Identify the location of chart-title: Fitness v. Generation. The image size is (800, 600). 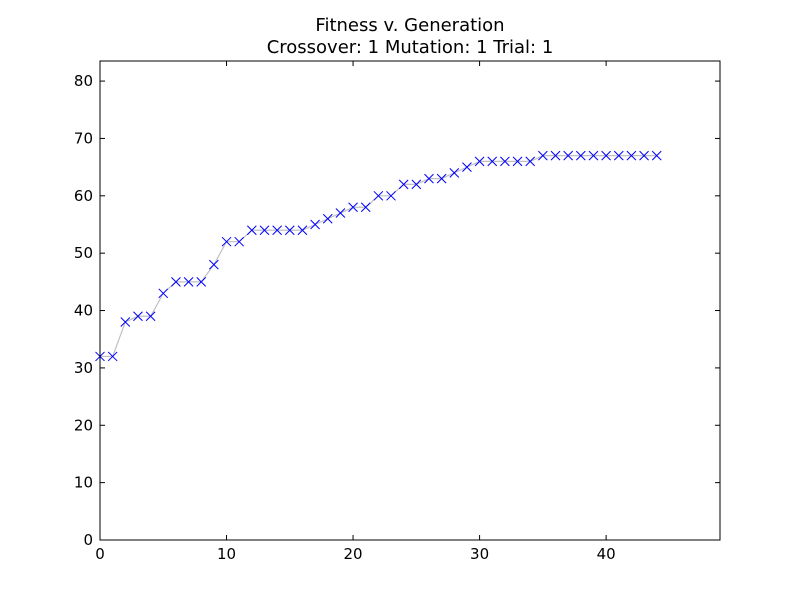
(409, 25).